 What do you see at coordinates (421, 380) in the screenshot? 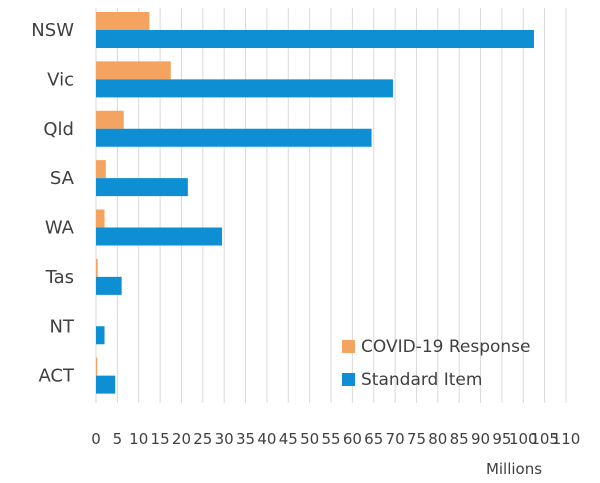
I see `legend-label-standard-item: Standard Item` at bounding box center [421, 380].